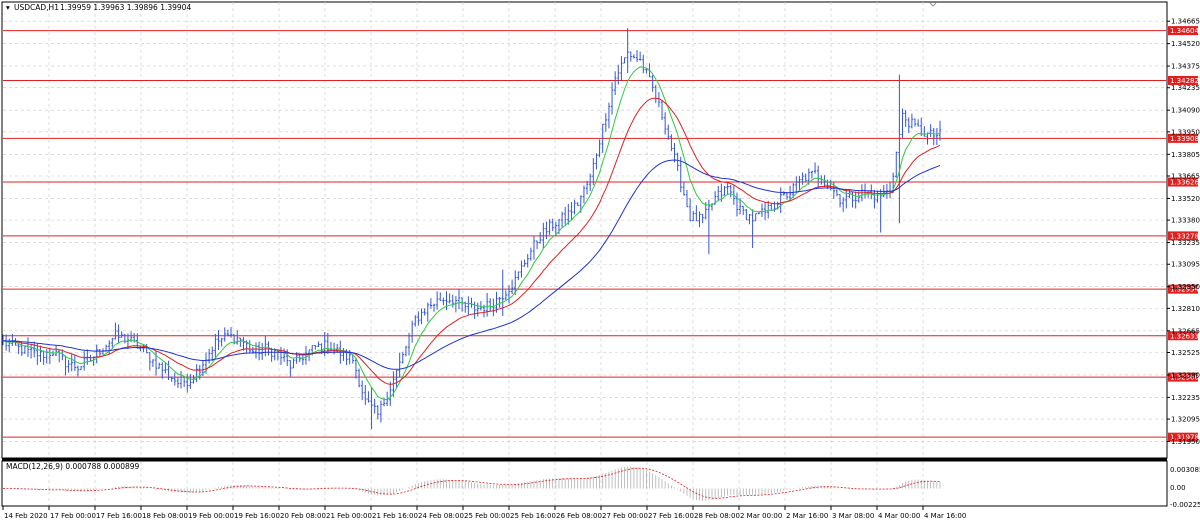  What do you see at coordinates (1185, 353) in the screenshot?
I see `y-tick-label: 1.32525` at bounding box center [1185, 353].